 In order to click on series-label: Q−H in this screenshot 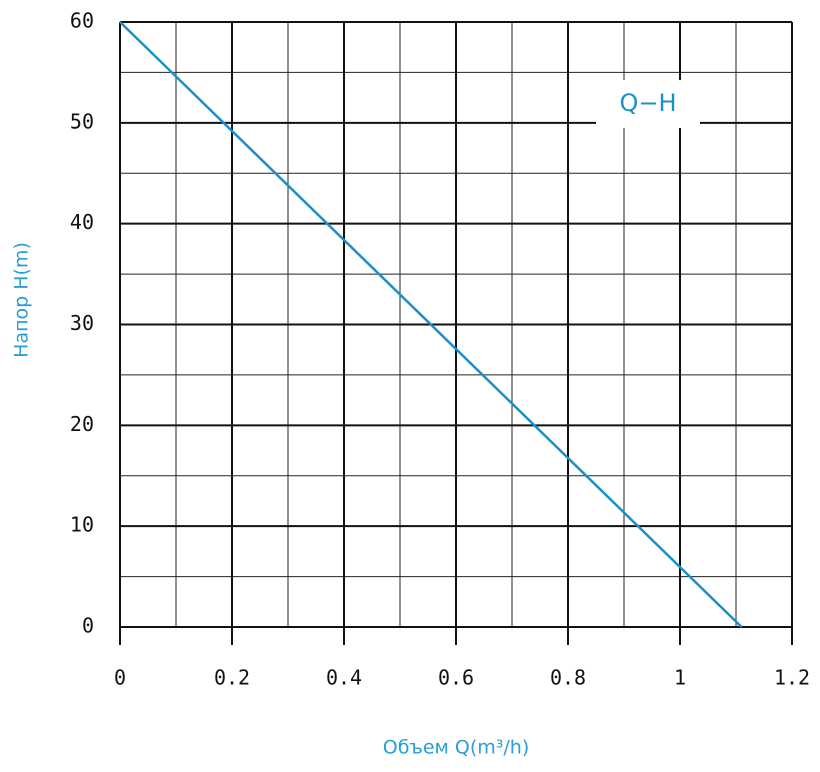, I will do `click(647, 103)`.